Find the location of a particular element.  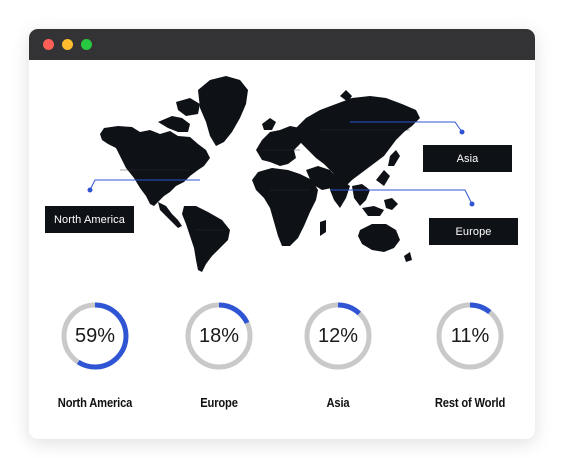

stat-ring-0: 59% is located at coordinates (95, 336).